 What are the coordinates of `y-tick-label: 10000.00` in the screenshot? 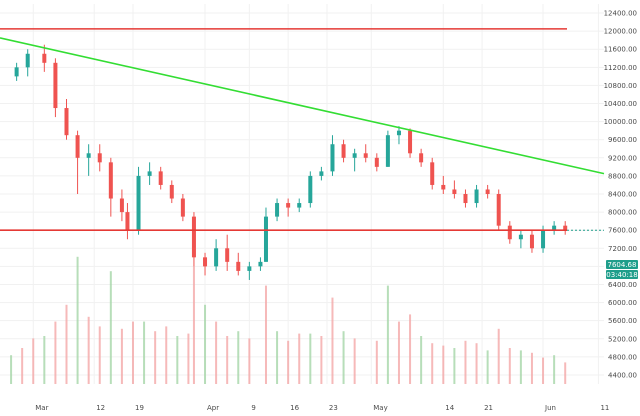 It's located at (620, 122).